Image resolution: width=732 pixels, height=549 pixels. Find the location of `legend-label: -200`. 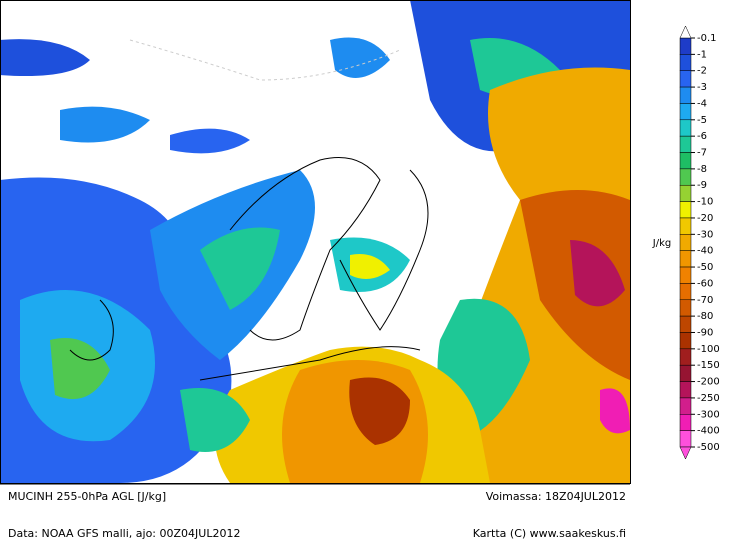

legend-label: -200 is located at coordinates (708, 382).